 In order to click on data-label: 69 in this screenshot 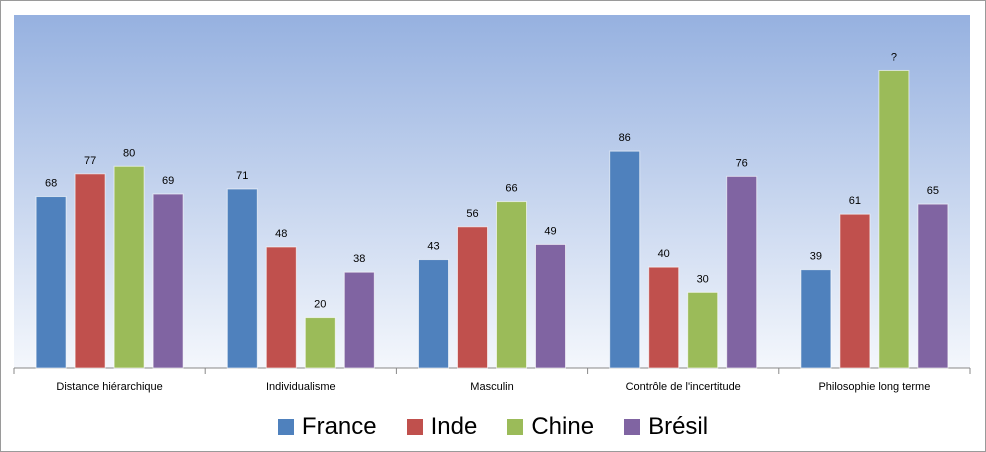, I will do `click(168, 181)`.